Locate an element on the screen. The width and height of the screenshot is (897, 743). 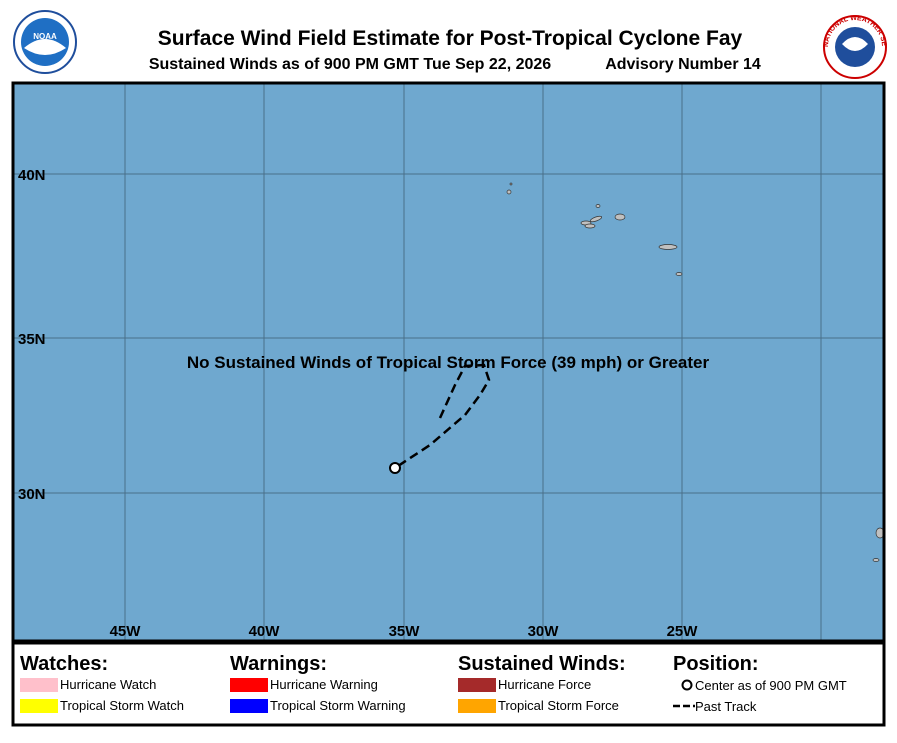
lon-labels: 45W 40W 35W 30W 25W is located at coordinates (404, 631).